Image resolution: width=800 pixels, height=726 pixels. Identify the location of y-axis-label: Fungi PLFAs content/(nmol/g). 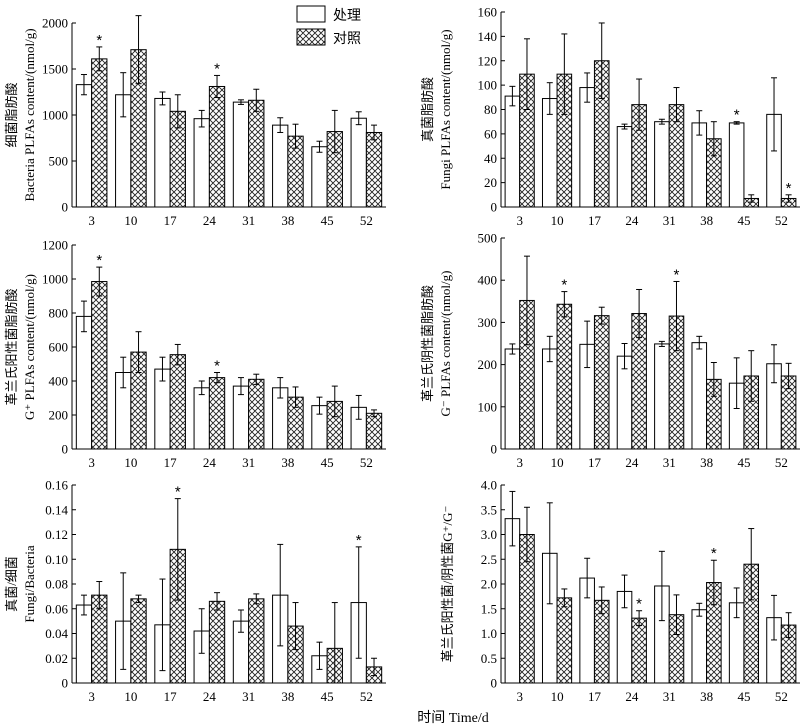
(445, 109).